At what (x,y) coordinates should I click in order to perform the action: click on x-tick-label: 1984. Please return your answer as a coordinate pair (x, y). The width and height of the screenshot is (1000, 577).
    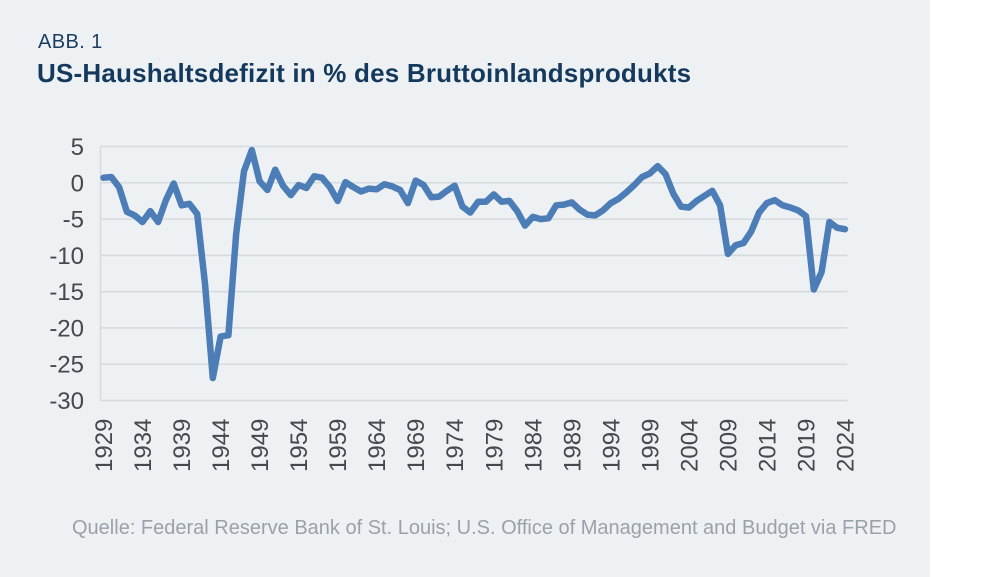
    Looking at the image, I should click on (533, 445).